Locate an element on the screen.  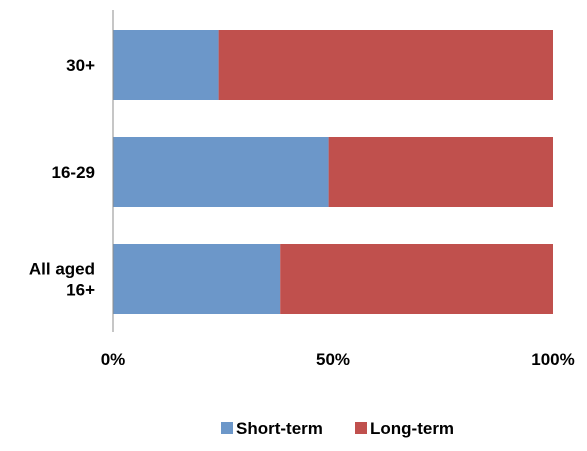
x-tick-label-2: 100% is located at coordinates (552, 359).